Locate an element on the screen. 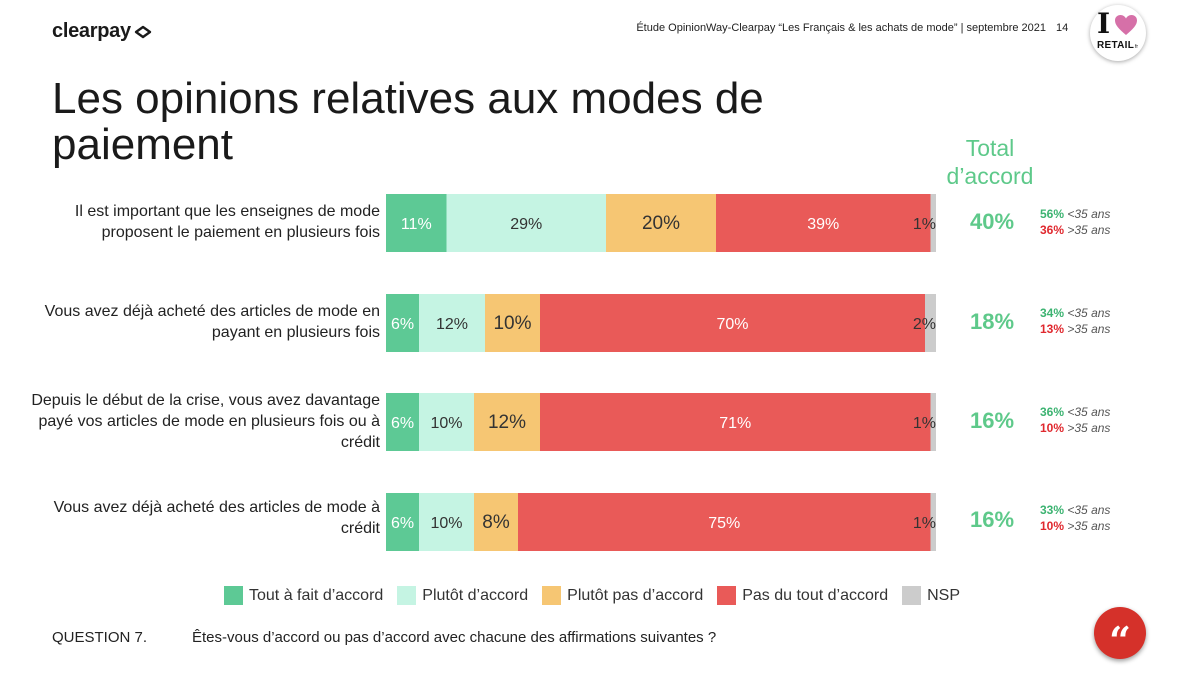 Image resolution: width=1200 pixels, height=675 pixels. legend-label: Plutôt d’accord is located at coordinates (475, 595).